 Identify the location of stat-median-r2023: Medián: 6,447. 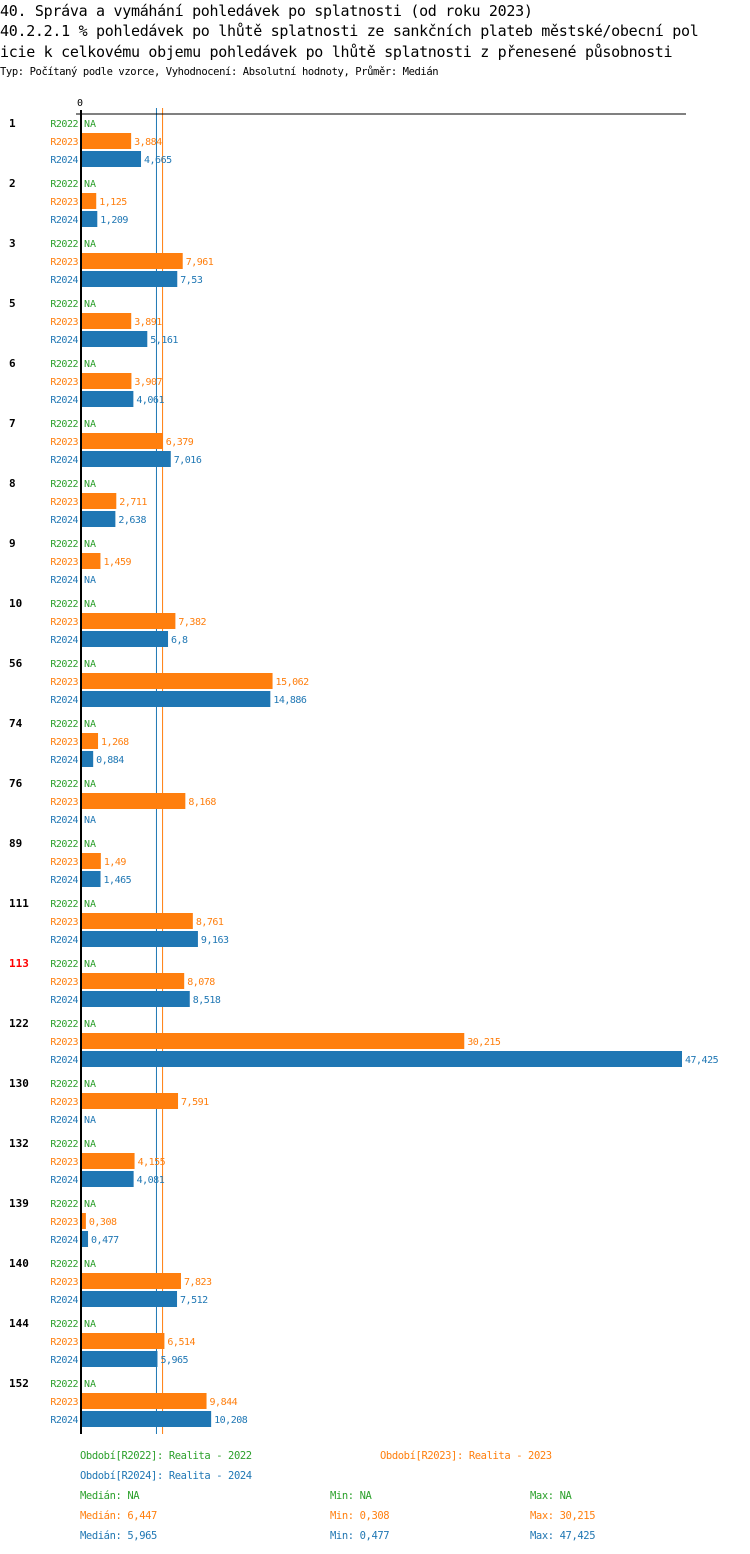
(118, 1516).